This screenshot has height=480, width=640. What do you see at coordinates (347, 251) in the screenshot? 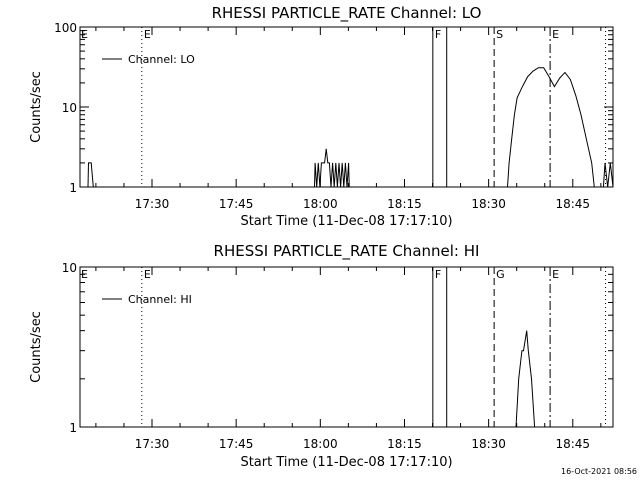
I see `hi-chart-title: RHESSI PARTICLE_RATE Channel: HI` at bounding box center [347, 251].